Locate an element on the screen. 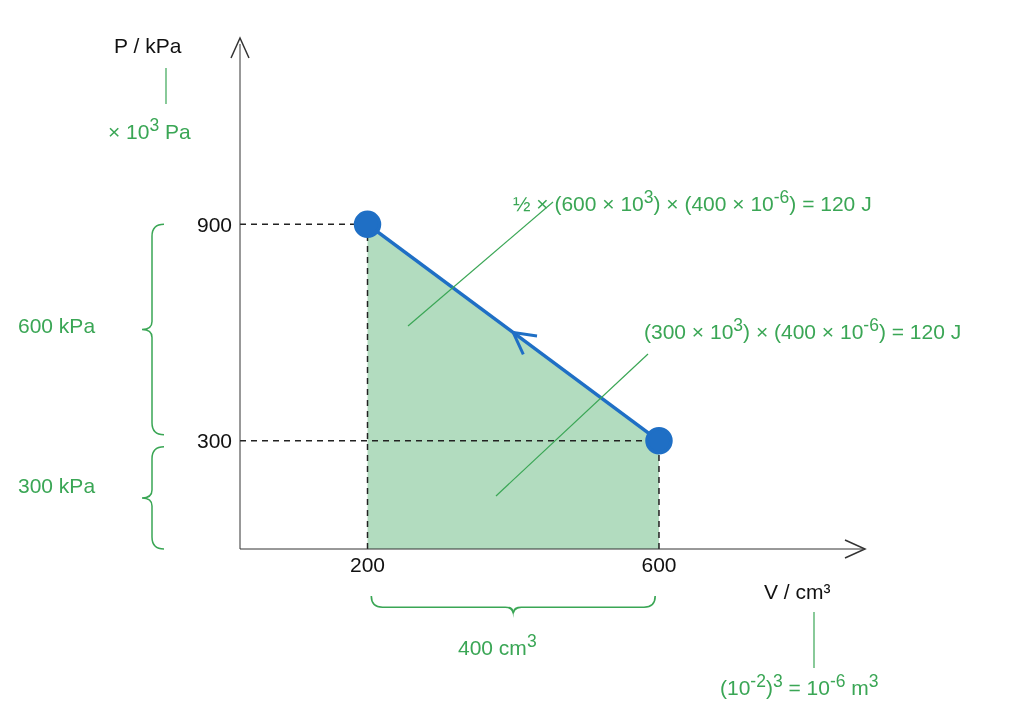 Image resolution: width=1015 pixels, height=723 pixels. text: × 10$^{3}$ Pa is located at coordinates (150, 129).